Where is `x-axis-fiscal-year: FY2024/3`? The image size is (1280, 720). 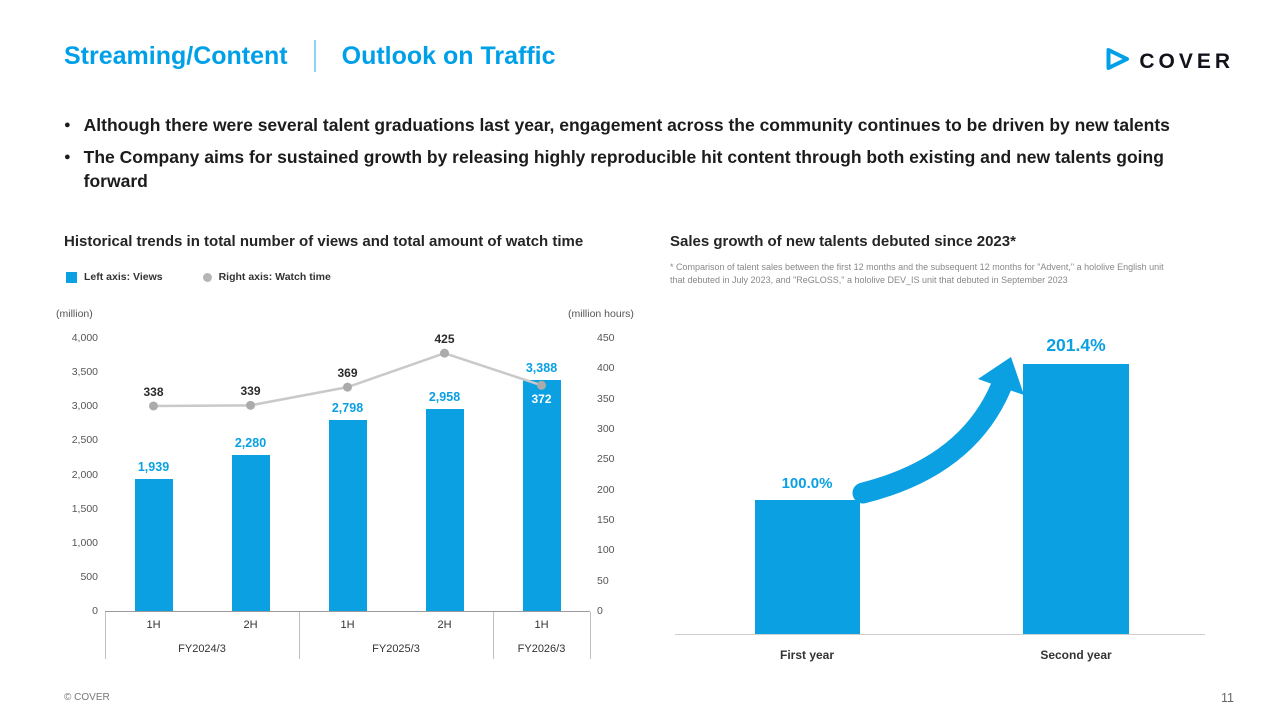
x-axis-fiscal-year: FY2024/3 is located at coordinates (202, 649).